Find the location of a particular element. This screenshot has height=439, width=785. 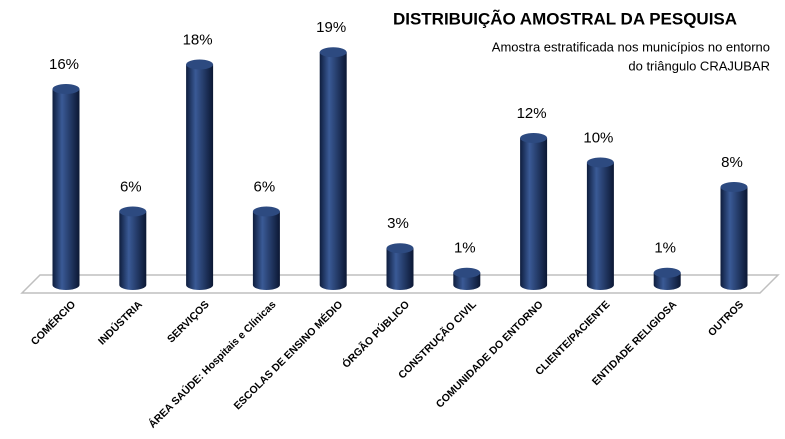

chart-title: DISTRIBUIÇÃO AMOSTRAL DA PESQUISA is located at coordinates (565, 18).